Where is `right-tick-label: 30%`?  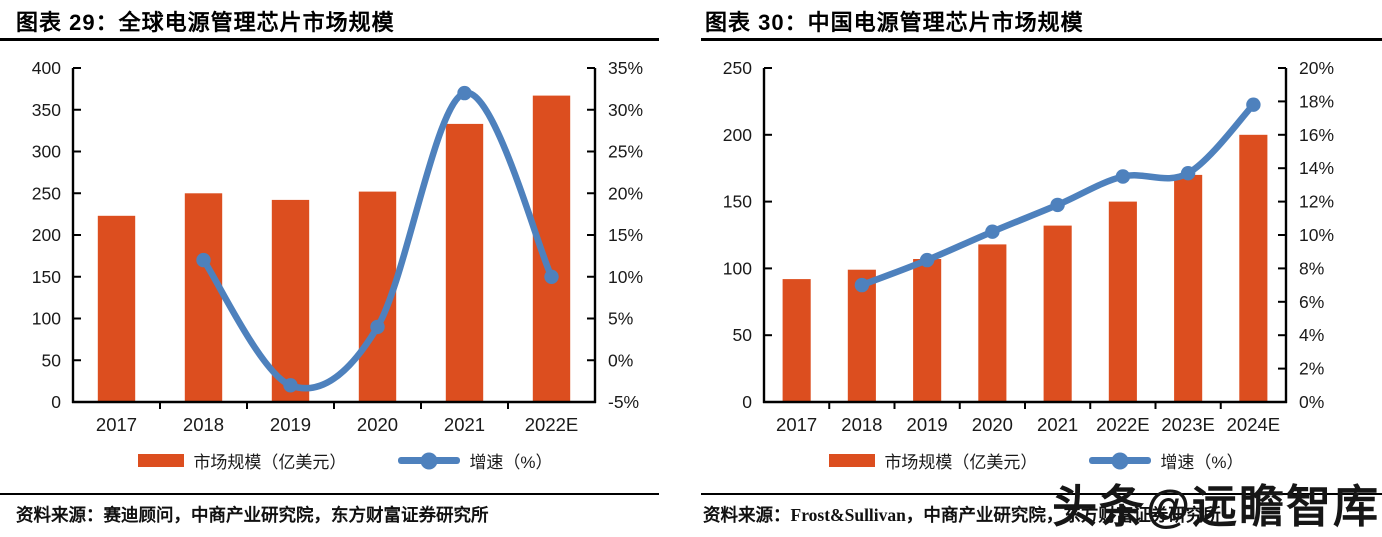 right-tick-label: 30% is located at coordinates (625, 110).